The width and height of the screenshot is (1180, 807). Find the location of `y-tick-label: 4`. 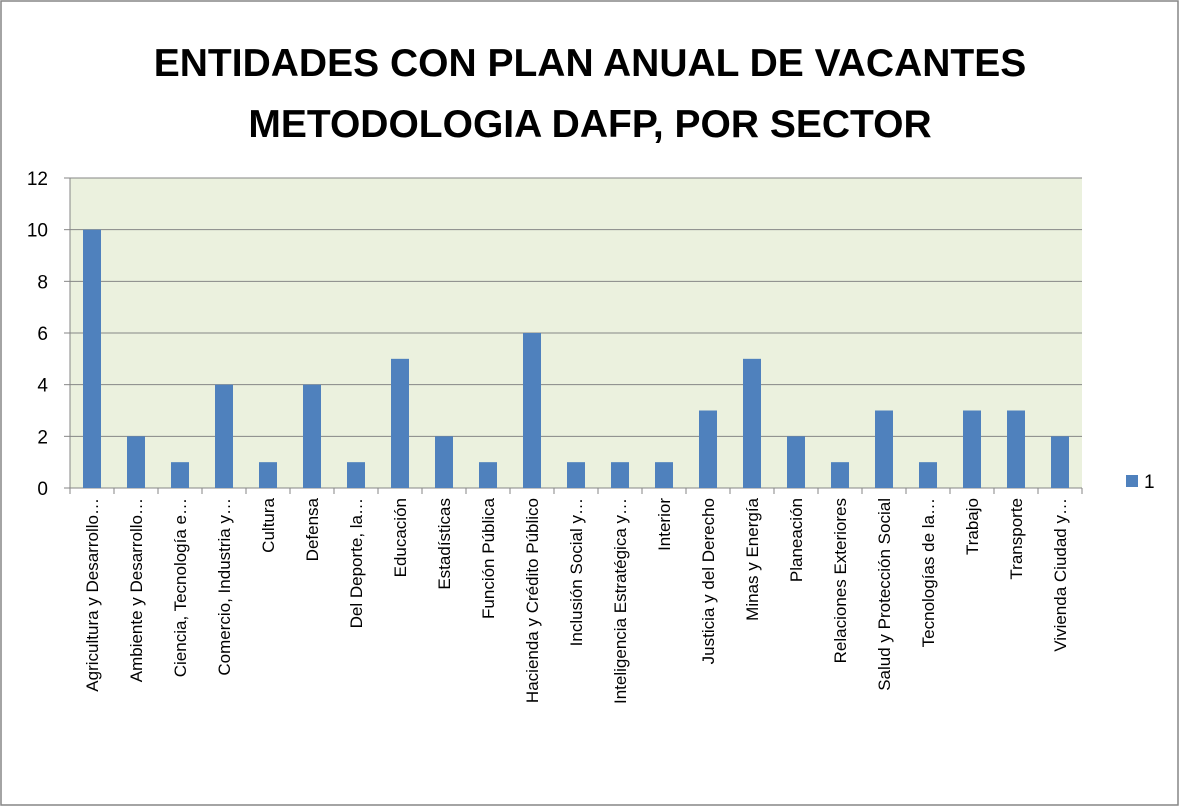

y-tick-label: 4 is located at coordinates (42, 386).